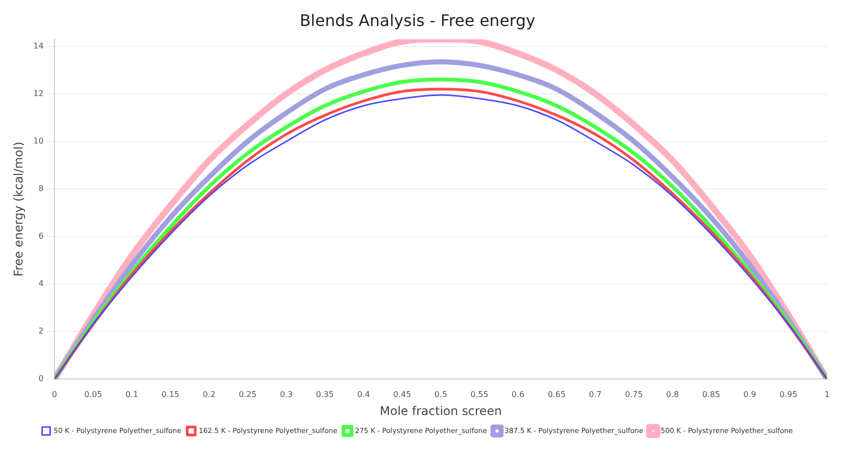 This screenshot has width=845, height=453. I want to click on x-tick-label: 0.4, so click(363, 394).